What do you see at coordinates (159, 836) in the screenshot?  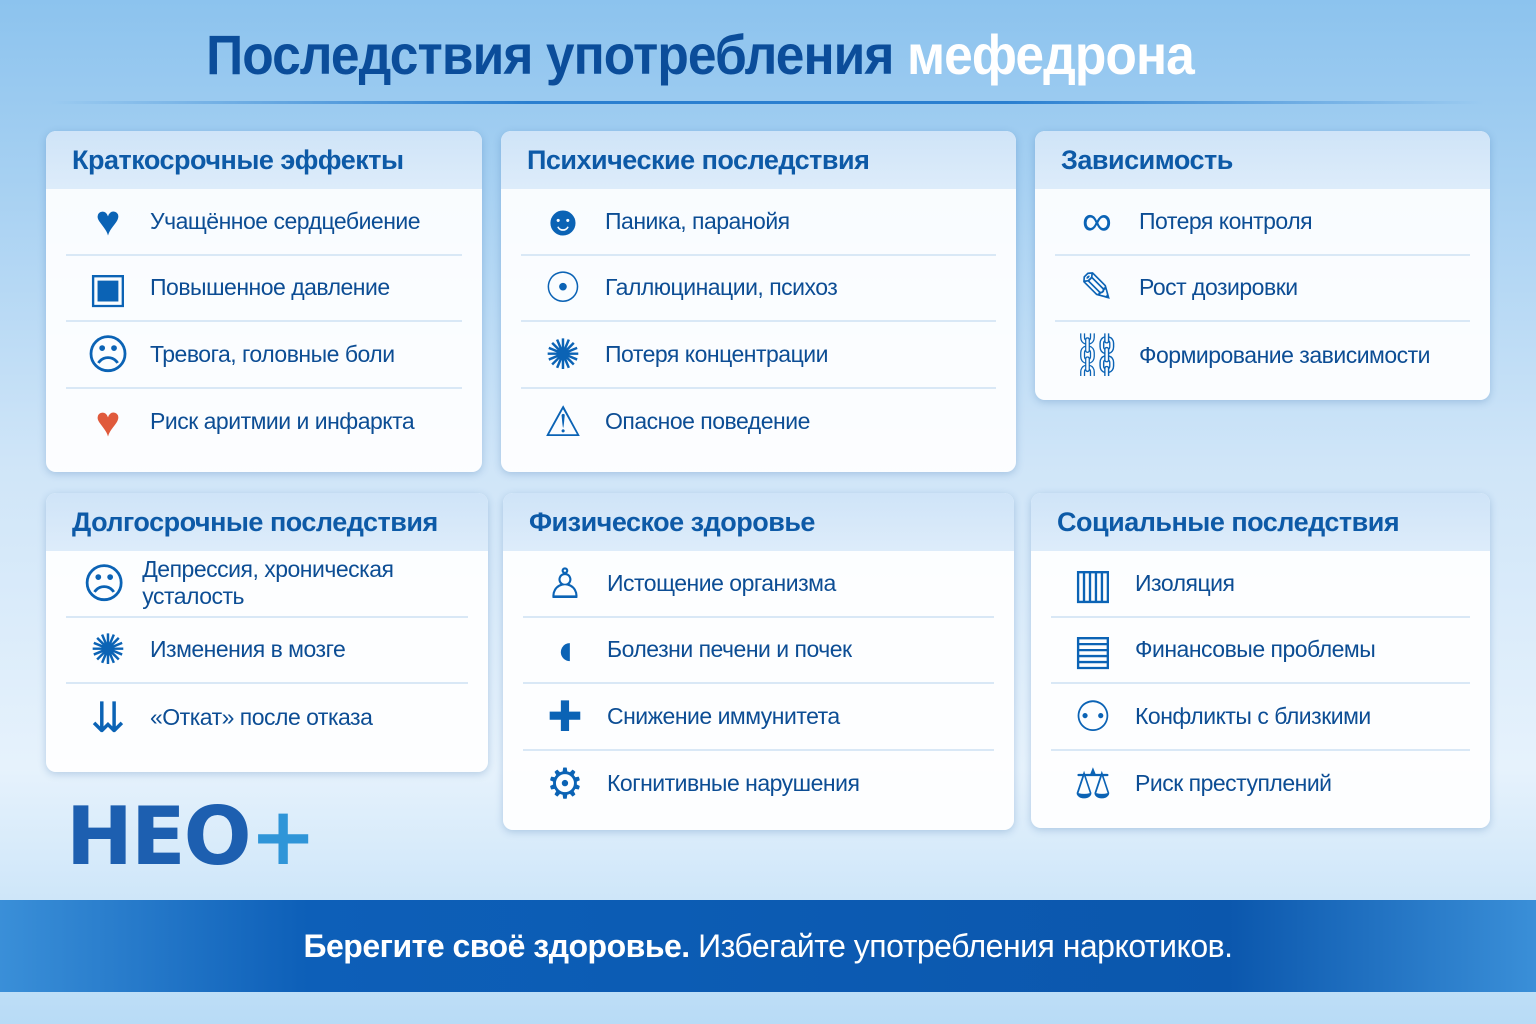 I see `logo-text: НЕО` at bounding box center [159, 836].